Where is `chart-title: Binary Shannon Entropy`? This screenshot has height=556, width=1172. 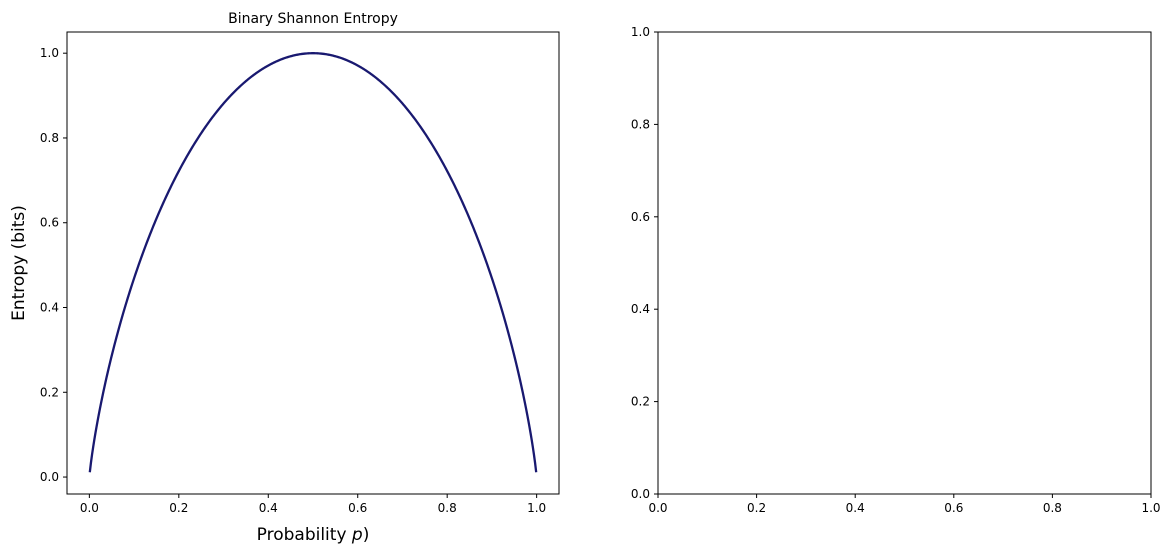
chart-title: Binary Shannon Entropy is located at coordinates (313, 19).